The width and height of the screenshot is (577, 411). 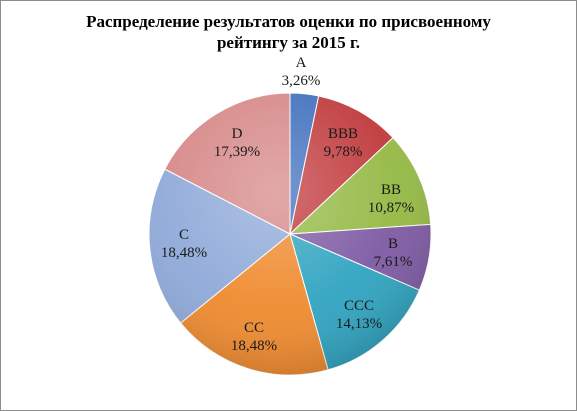 What do you see at coordinates (391, 199) in the screenshot?
I see `slice-label-bb: BB 10,87%` at bounding box center [391, 199].